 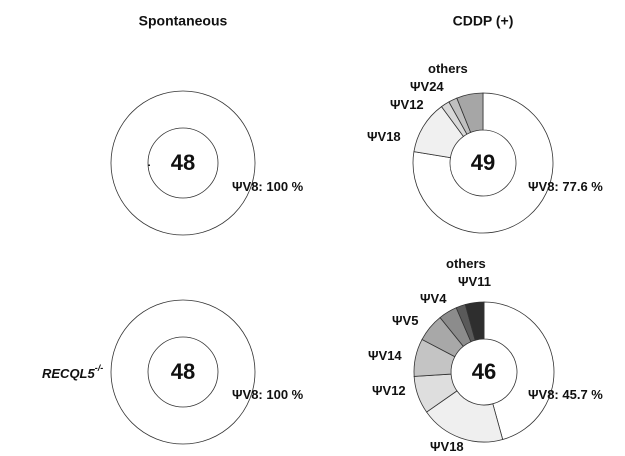 What do you see at coordinates (483, 21) in the screenshot?
I see `column-title: CDDP (+)` at bounding box center [483, 21].